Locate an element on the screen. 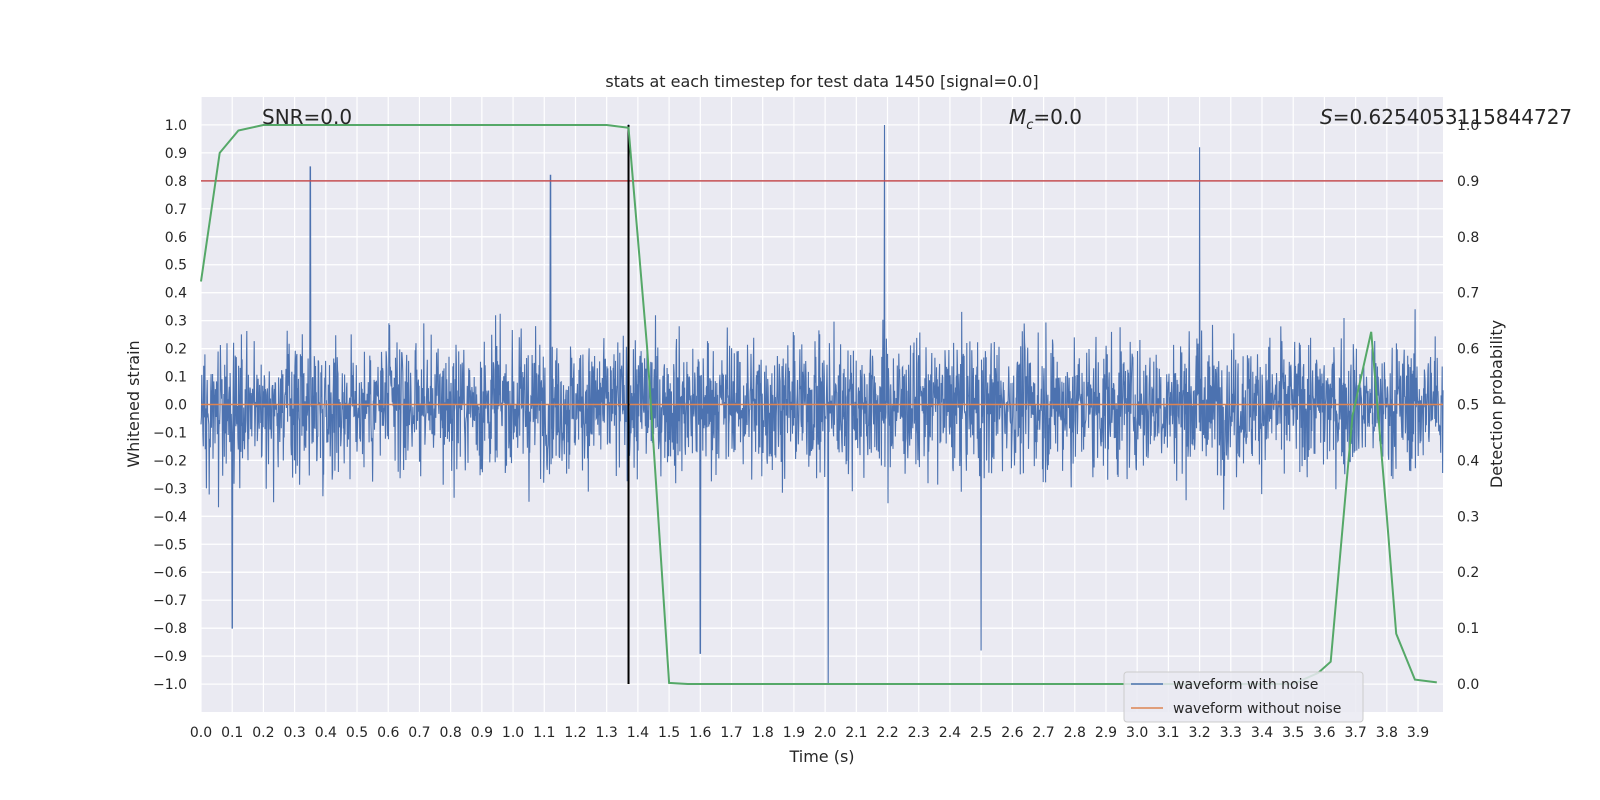 This screenshot has height=800, width=1600. y-tick-label: 0.8 is located at coordinates (176, 182).